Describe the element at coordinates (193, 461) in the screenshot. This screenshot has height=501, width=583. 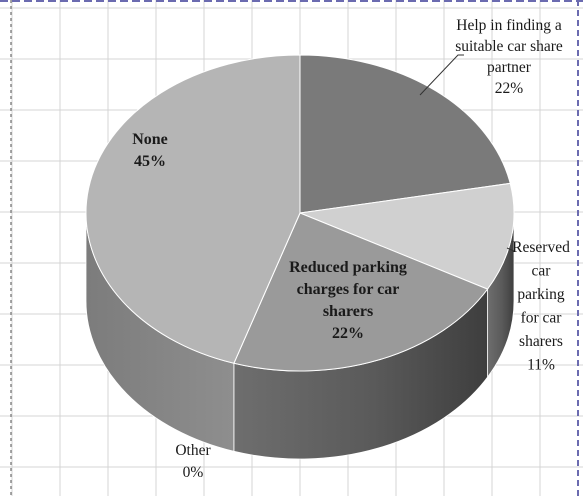
I see `slice-label: Other 0%` at that location.